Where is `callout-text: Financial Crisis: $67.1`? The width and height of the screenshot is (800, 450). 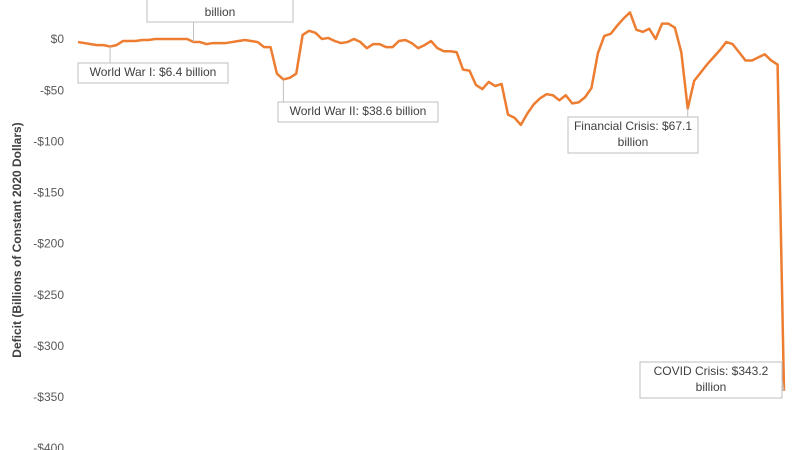
callout-text: Financial Crisis: $67.1 is located at coordinates (633, 126).